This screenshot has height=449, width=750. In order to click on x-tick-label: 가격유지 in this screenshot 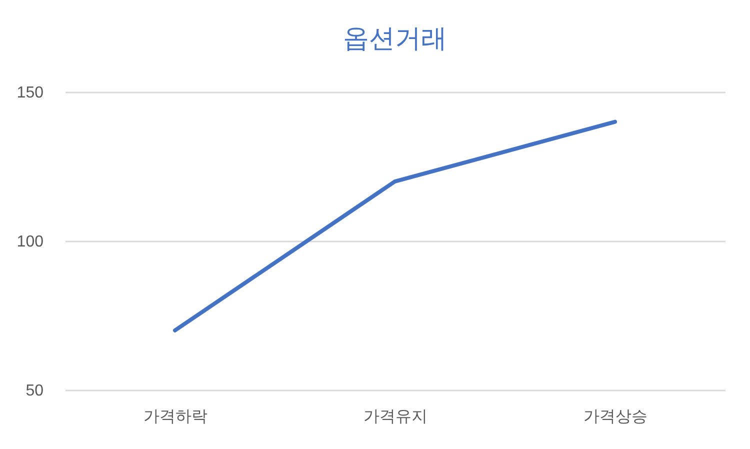, I will do `click(396, 417)`.